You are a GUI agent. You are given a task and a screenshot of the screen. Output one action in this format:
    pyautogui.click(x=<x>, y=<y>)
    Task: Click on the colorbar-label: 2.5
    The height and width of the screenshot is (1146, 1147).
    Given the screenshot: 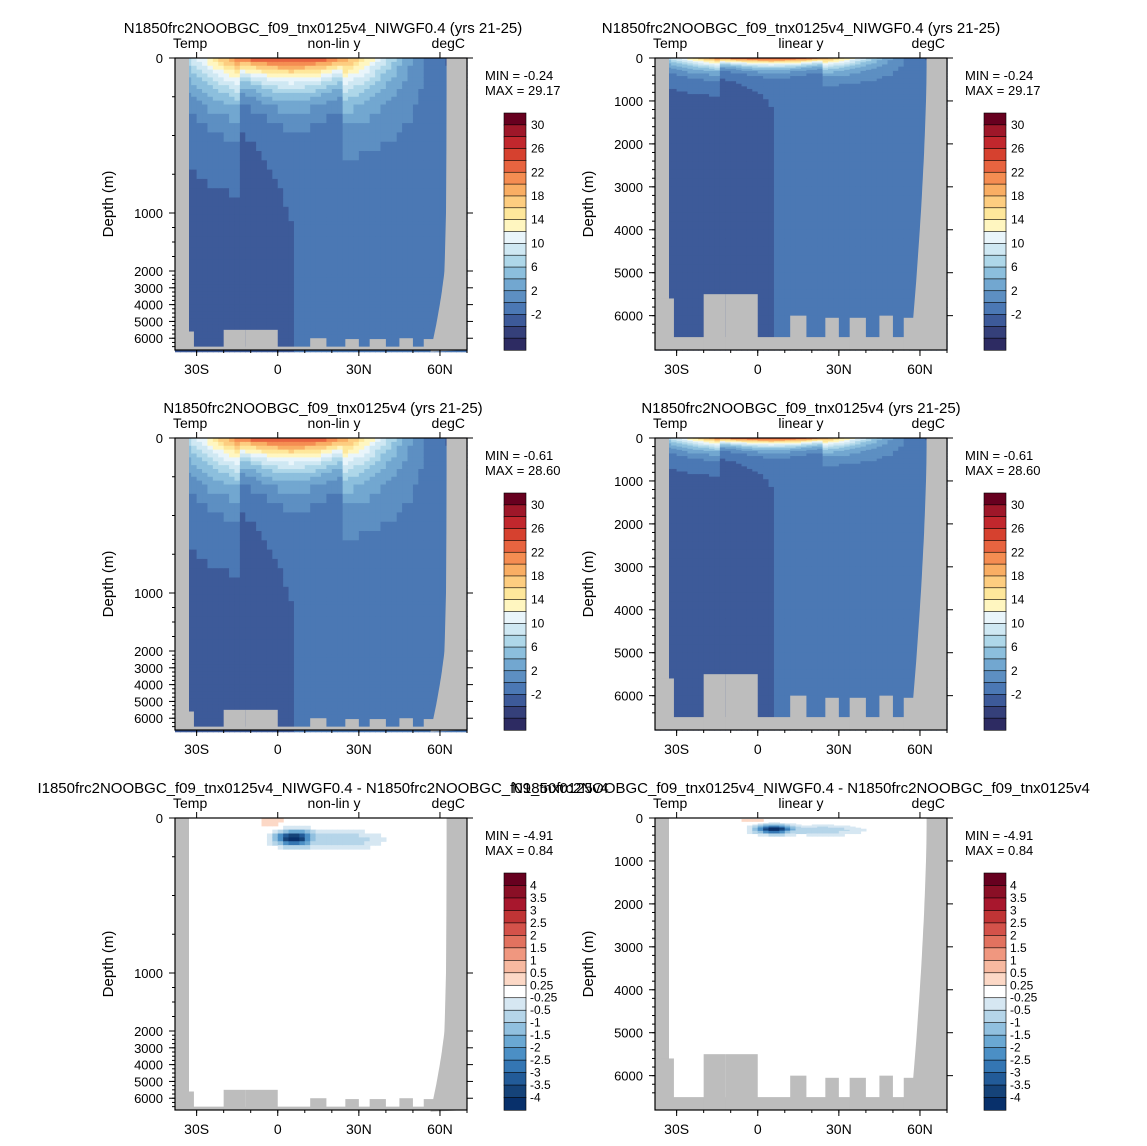 What is the action you would take?
    pyautogui.click(x=1018, y=923)
    